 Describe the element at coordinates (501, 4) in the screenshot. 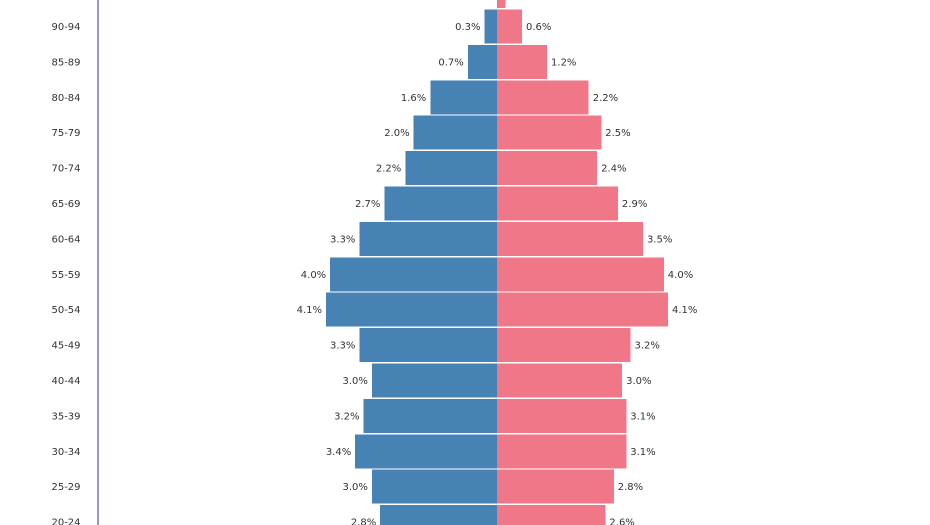

I see `bar-partial-top` at that location.